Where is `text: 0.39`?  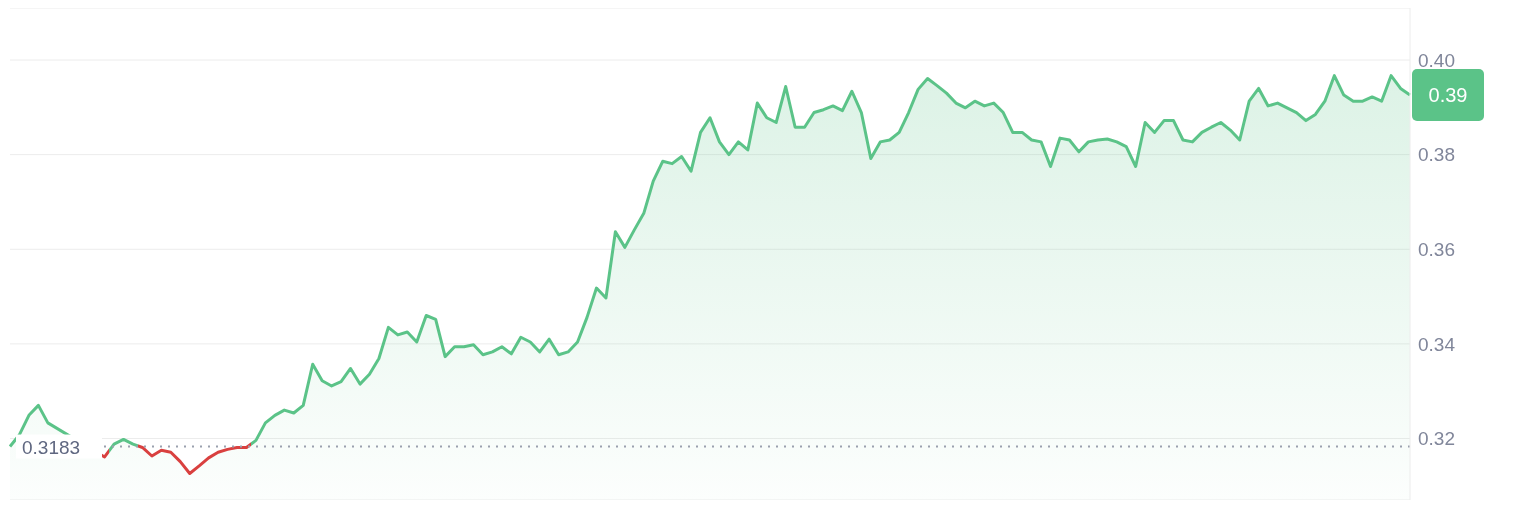 text: 0.39 is located at coordinates (1448, 95).